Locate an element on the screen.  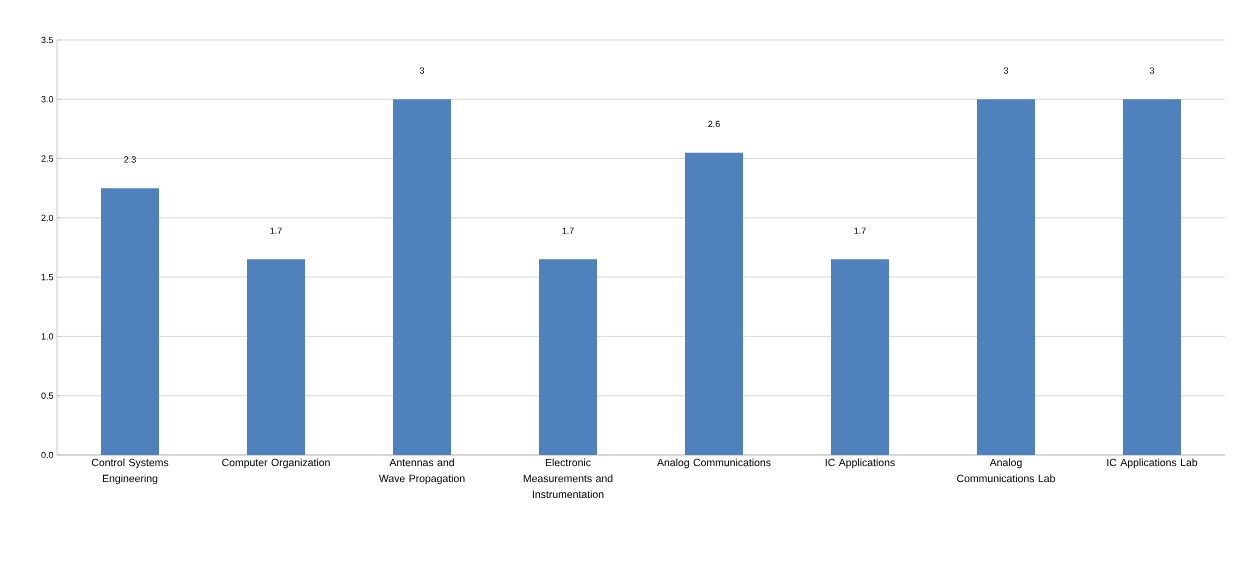
x-tick-label: Analog Communications is located at coordinates (714, 463).